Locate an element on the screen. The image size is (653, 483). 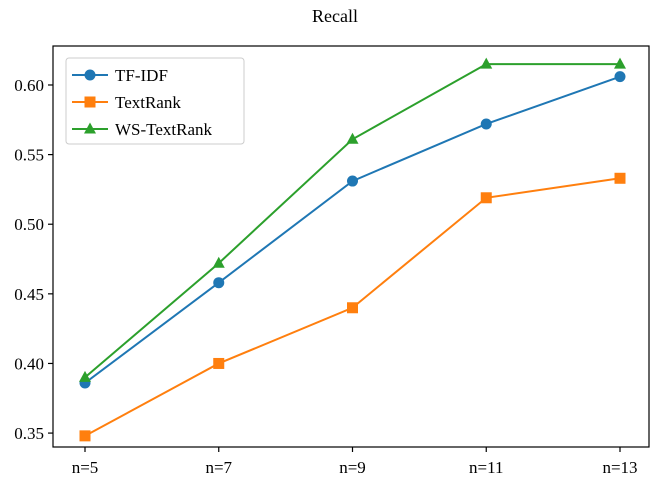
legend-label-ws-textrank: WS-TextRank is located at coordinates (164, 129).